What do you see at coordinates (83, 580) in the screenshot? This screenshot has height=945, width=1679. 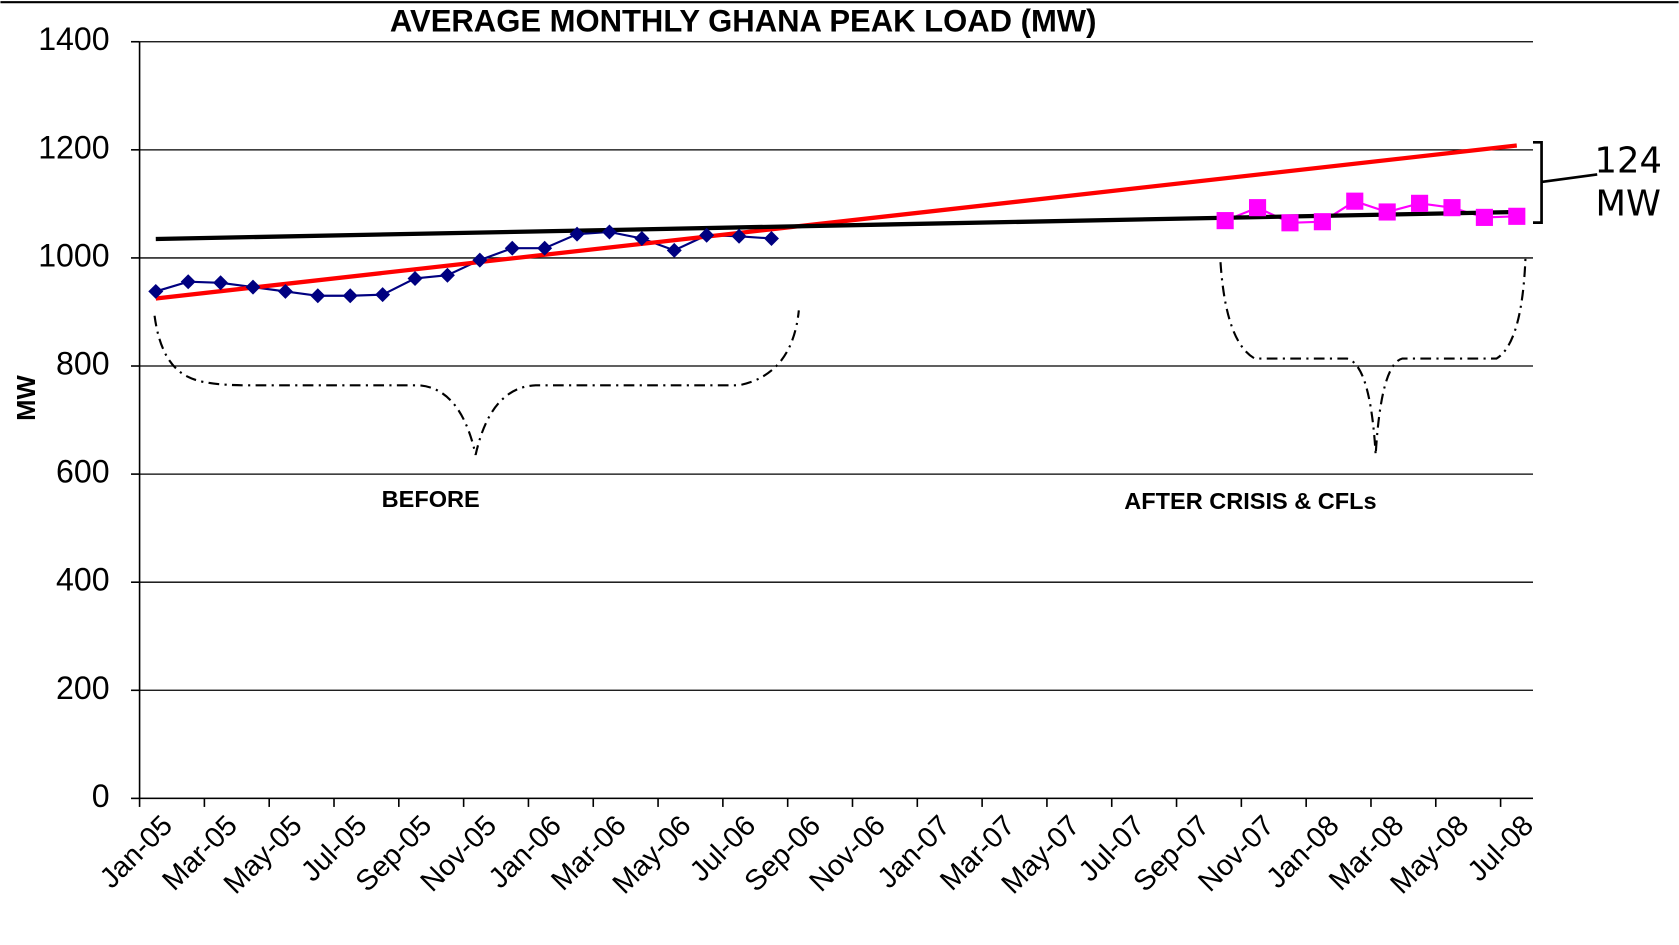 I see `y-tick-label: 400` at bounding box center [83, 580].